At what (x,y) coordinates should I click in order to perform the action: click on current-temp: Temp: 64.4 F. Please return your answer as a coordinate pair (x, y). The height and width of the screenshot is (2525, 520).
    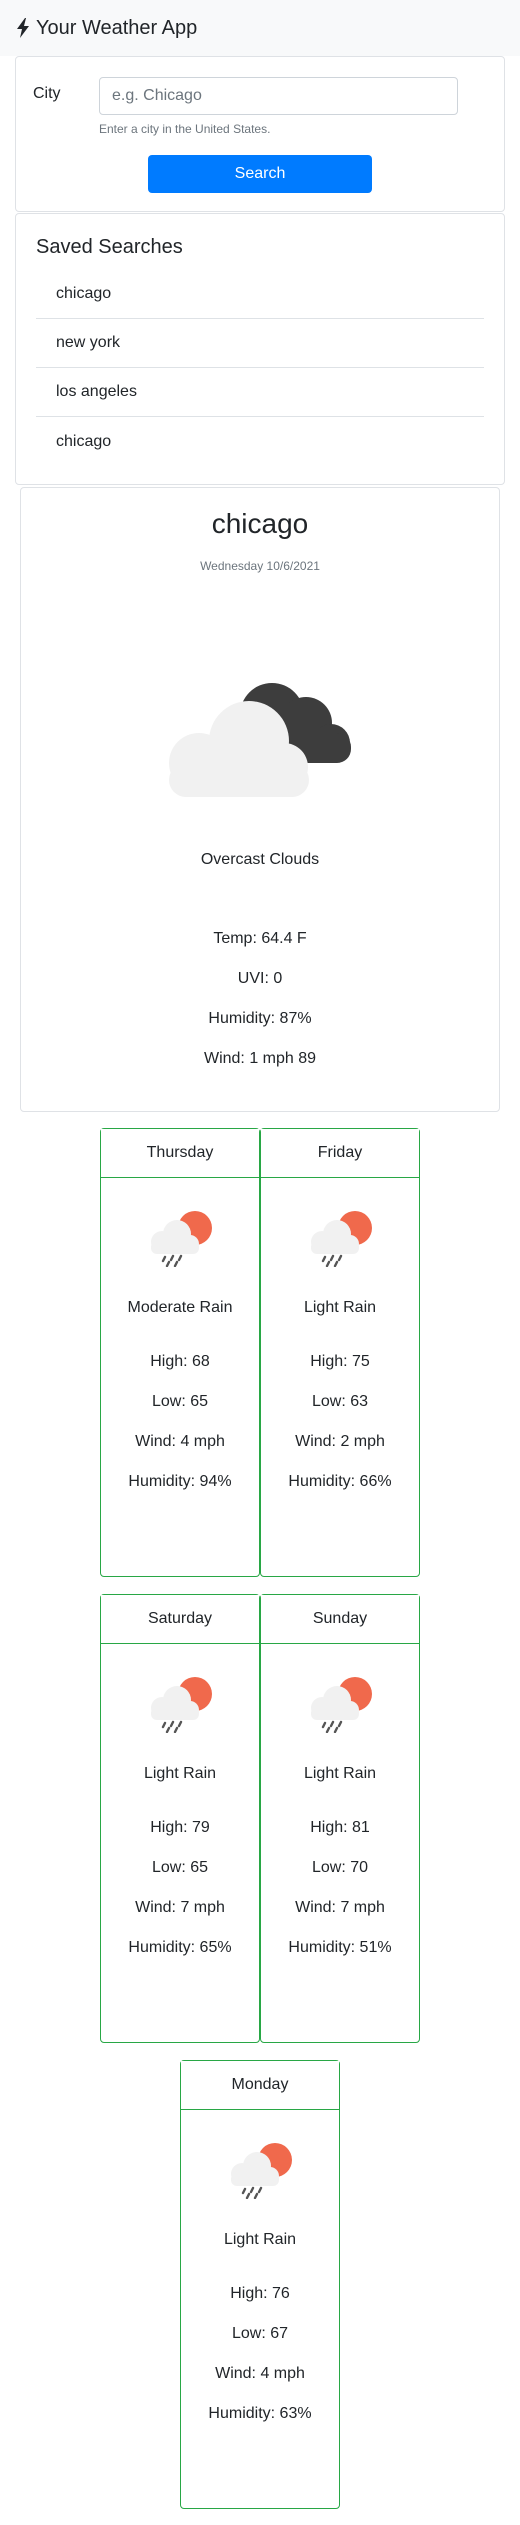
    Looking at the image, I should click on (260, 938).